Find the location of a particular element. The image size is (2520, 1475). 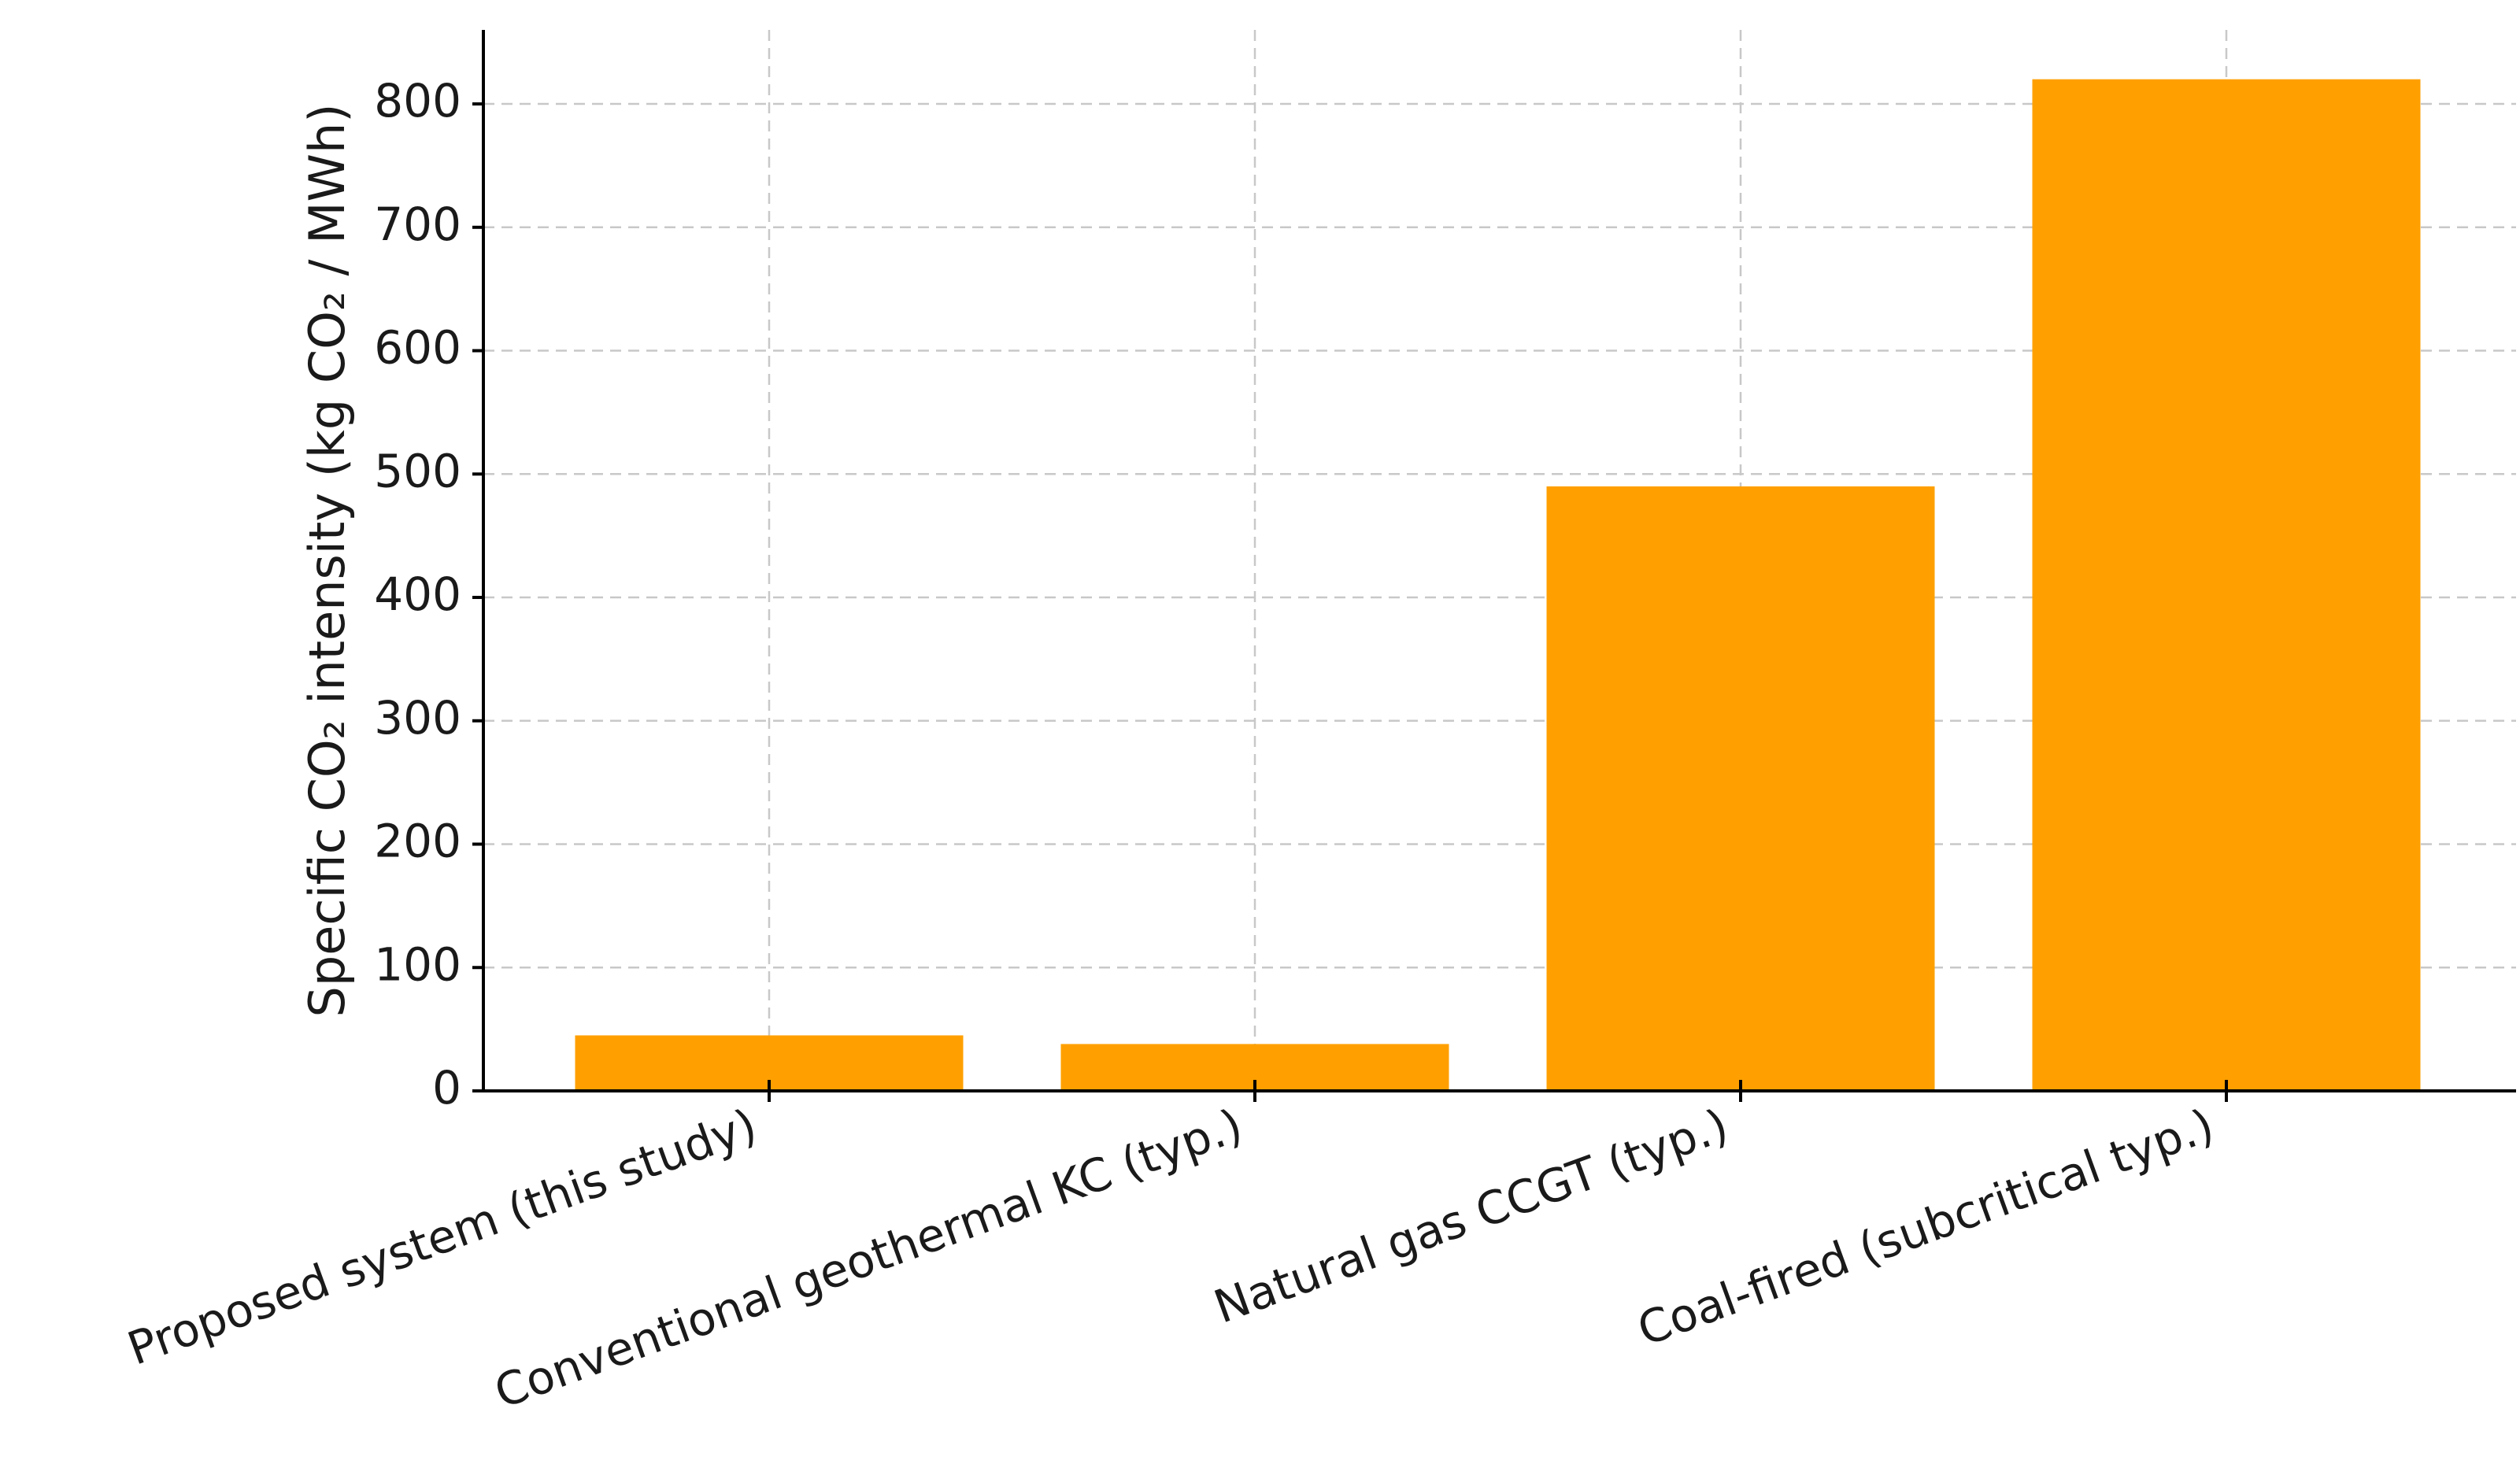

y-tick-label: 500 is located at coordinates (417, 470).